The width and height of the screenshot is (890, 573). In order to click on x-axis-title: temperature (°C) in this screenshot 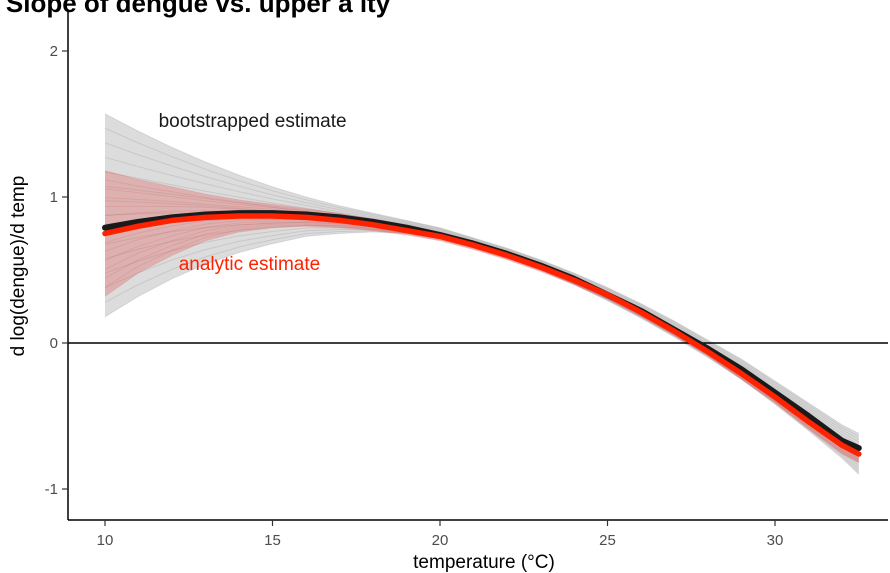, I will do `click(484, 562)`.